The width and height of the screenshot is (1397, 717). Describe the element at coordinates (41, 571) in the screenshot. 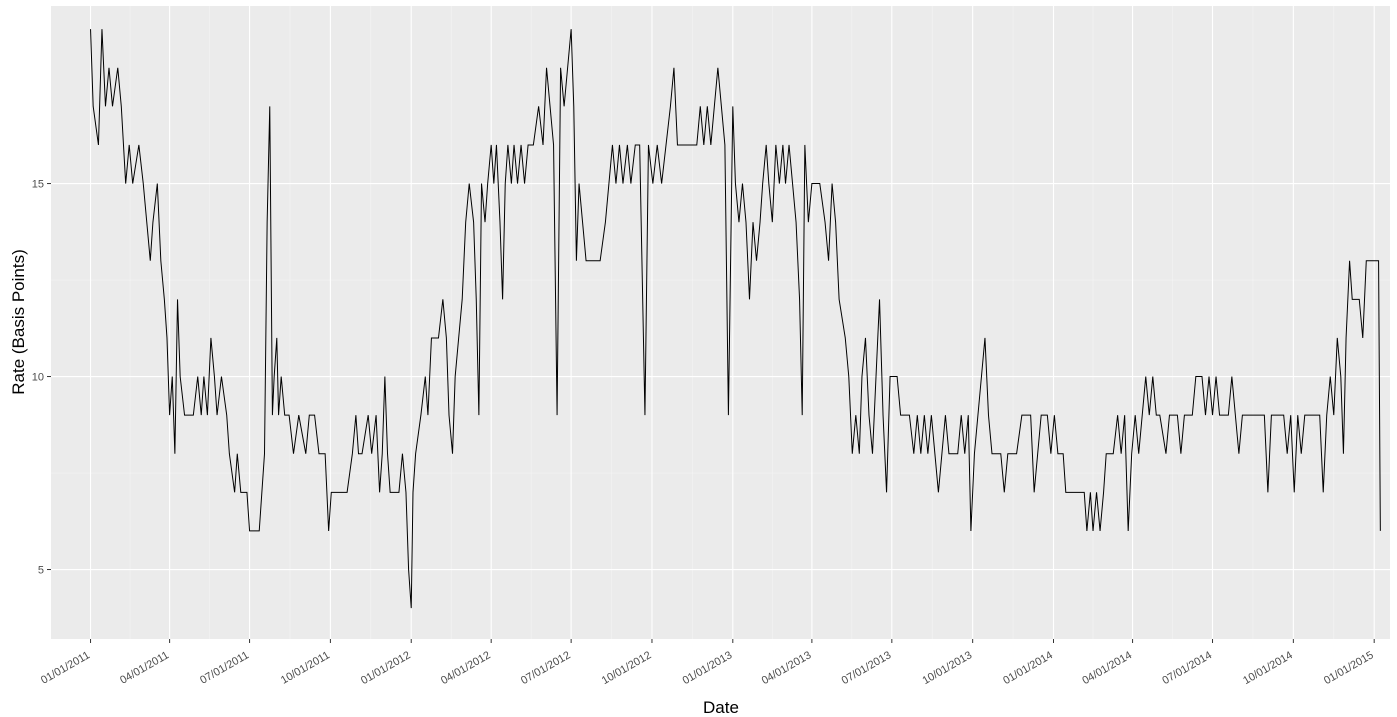

I see `y-tick-label: 5` at that location.